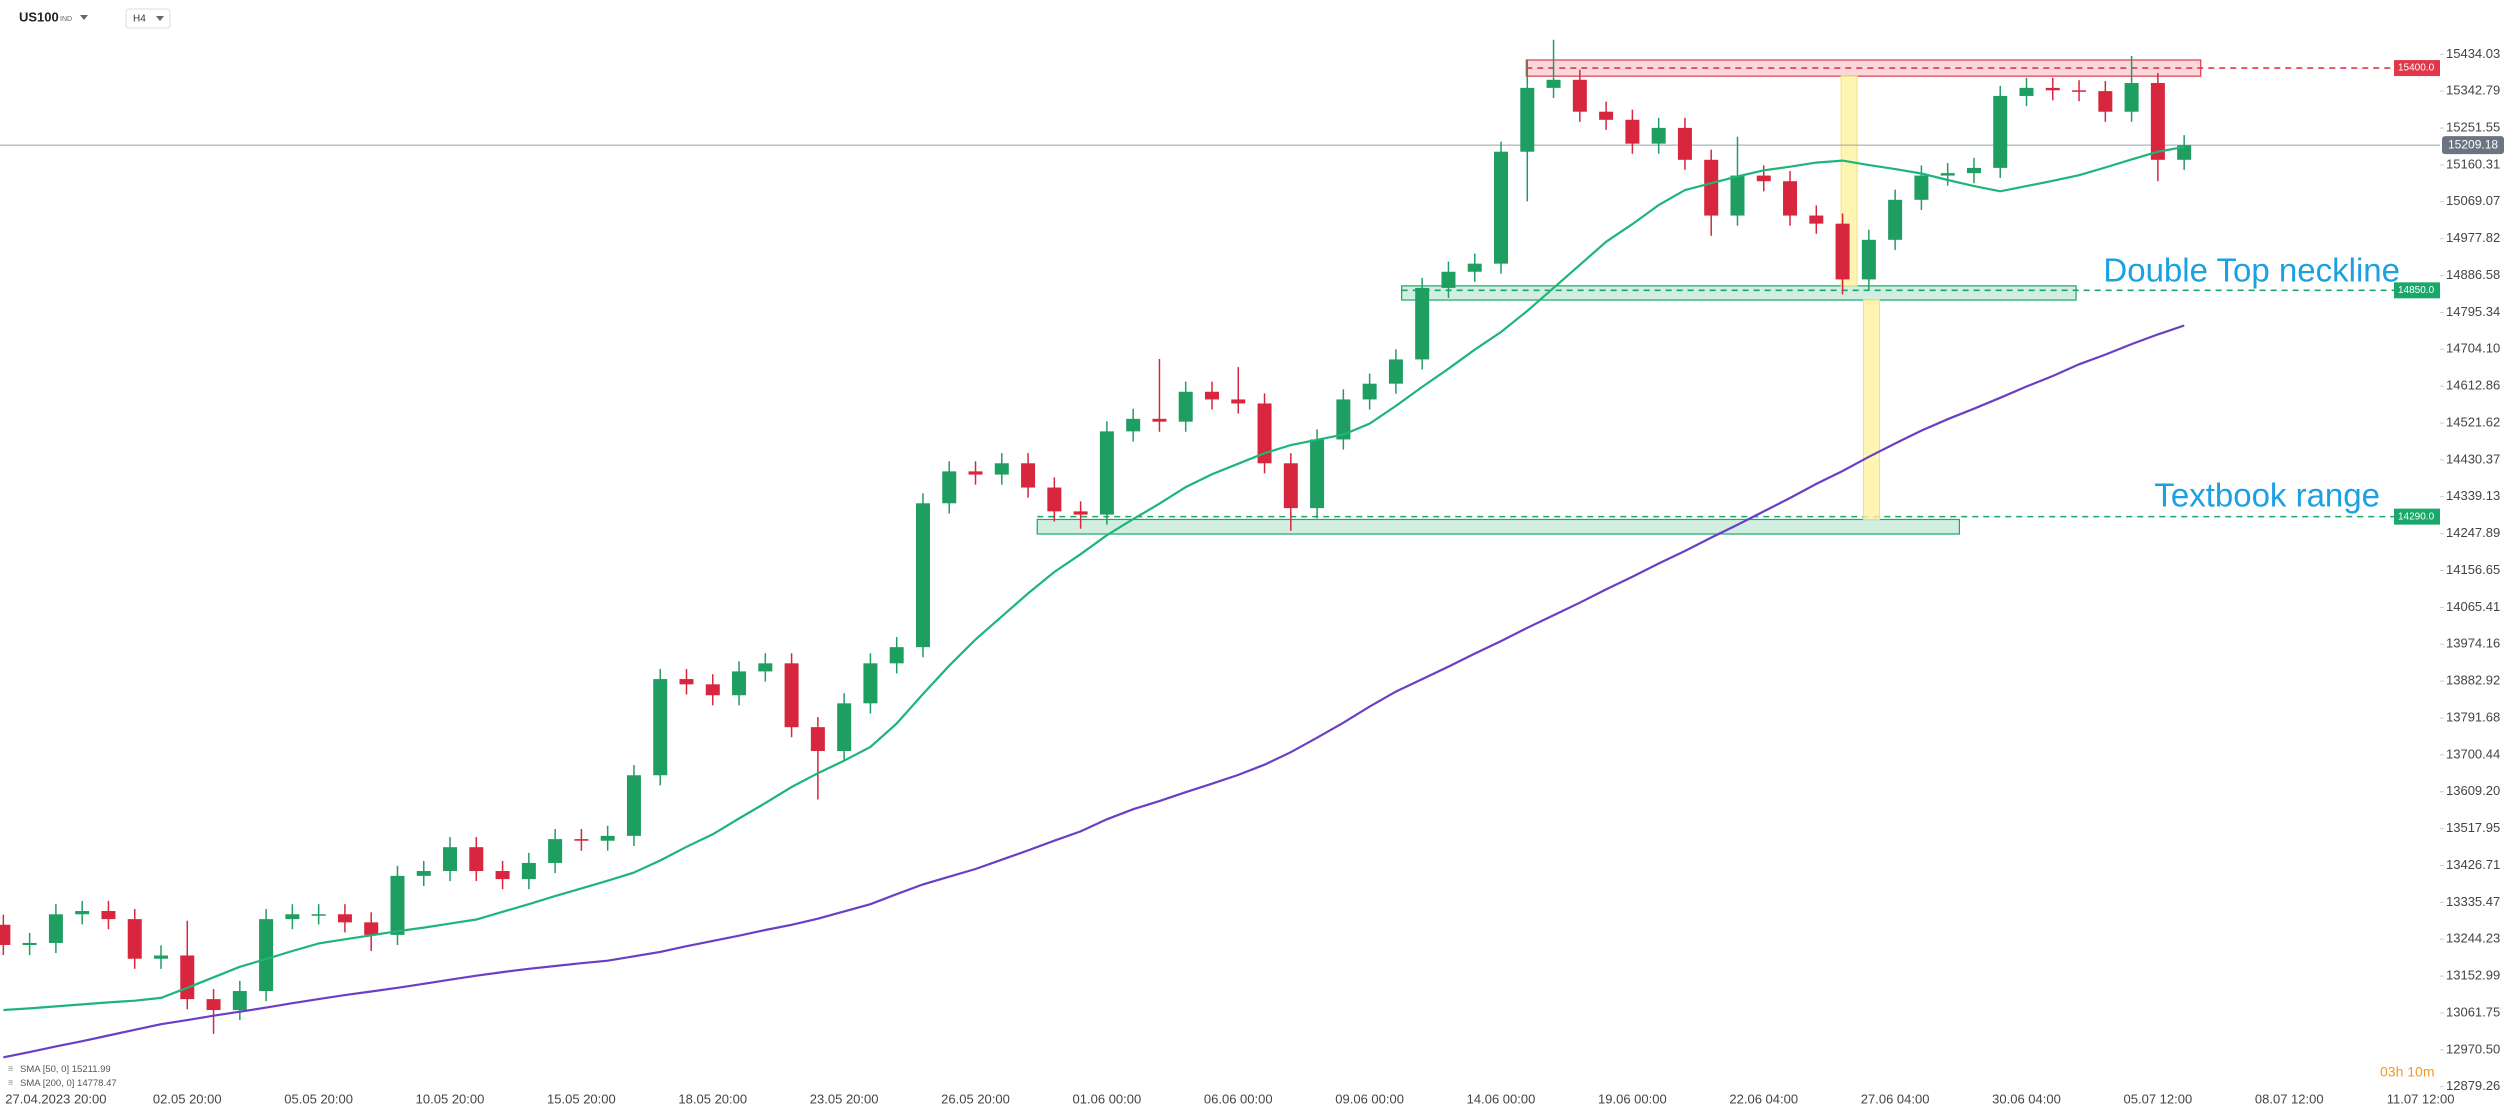 Image resolution: width=2506 pixels, height=1117 pixels. I want to click on level-label: 14290.0, so click(2416, 516).